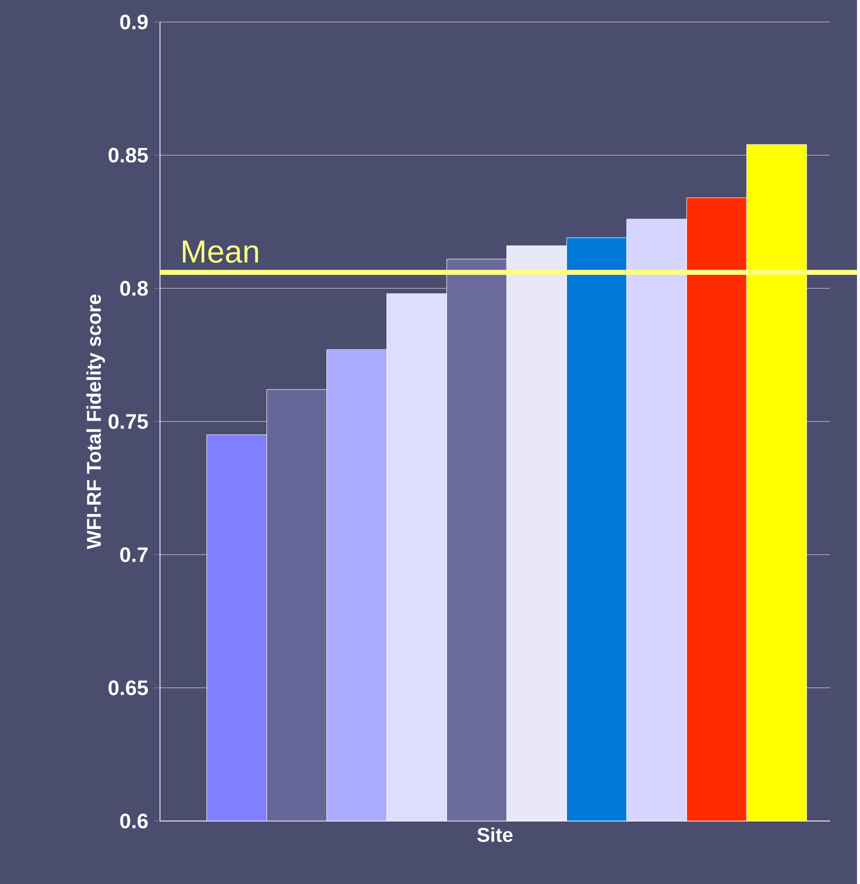  Describe the element at coordinates (128, 688) in the screenshot. I see `y-tick-label: 0.65` at that location.